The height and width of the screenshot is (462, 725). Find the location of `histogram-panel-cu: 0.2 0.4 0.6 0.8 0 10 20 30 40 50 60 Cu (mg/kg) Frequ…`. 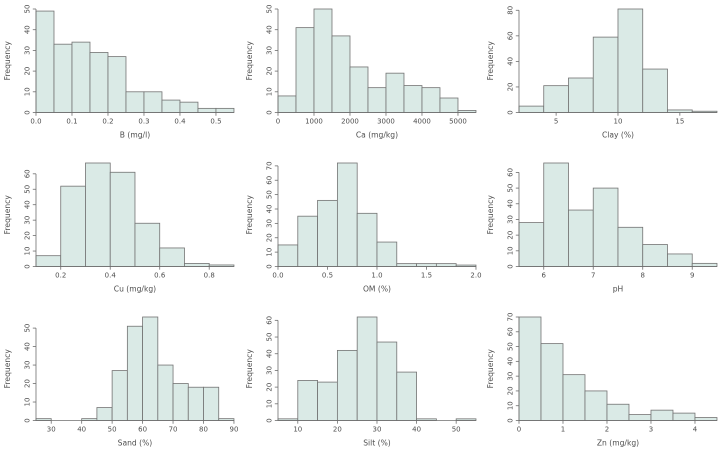

histogram-panel-cu: 0.2 0.4 0.6 0.8 0 10 20 30 40 50 60 Cu (mg/kg) Frequ… is located at coordinates (121, 231).